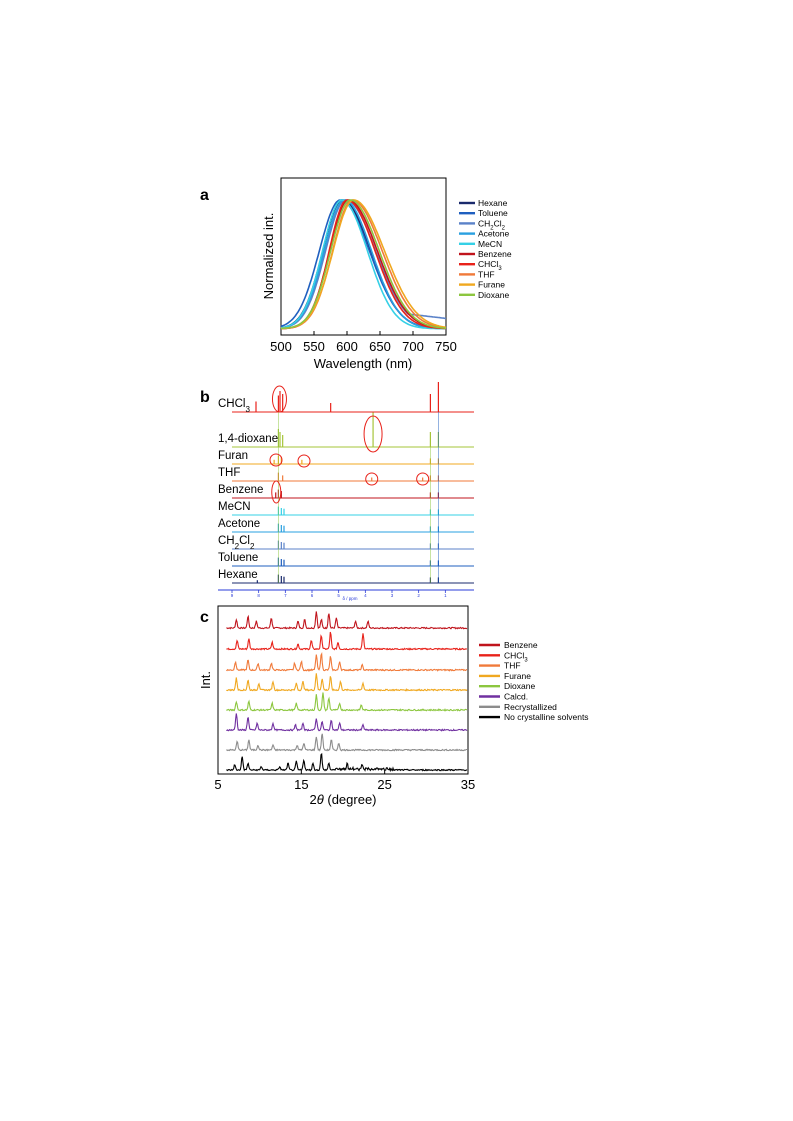  What do you see at coordinates (418, 595) in the screenshot?
I see `b-xtick-label-2: 2` at bounding box center [418, 595].